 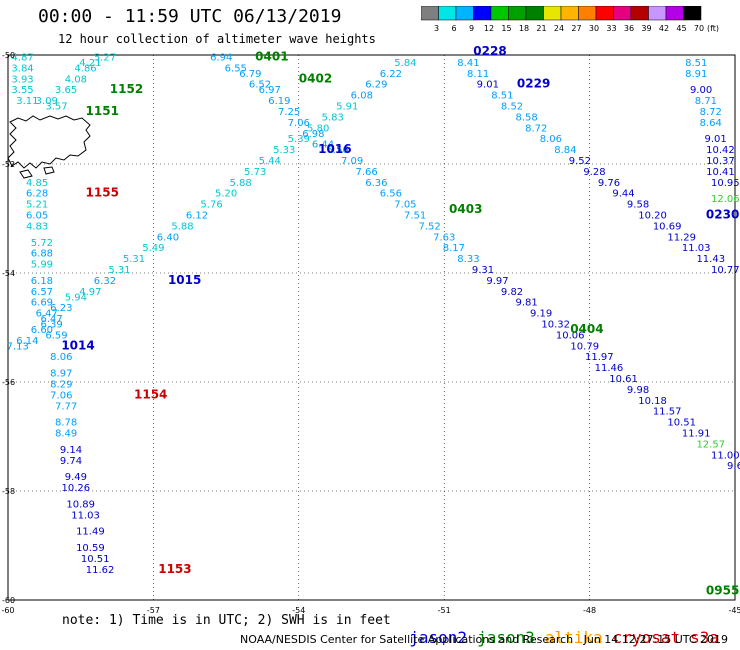 I want to click on swh-value: 4.83, so click(x=37, y=226).